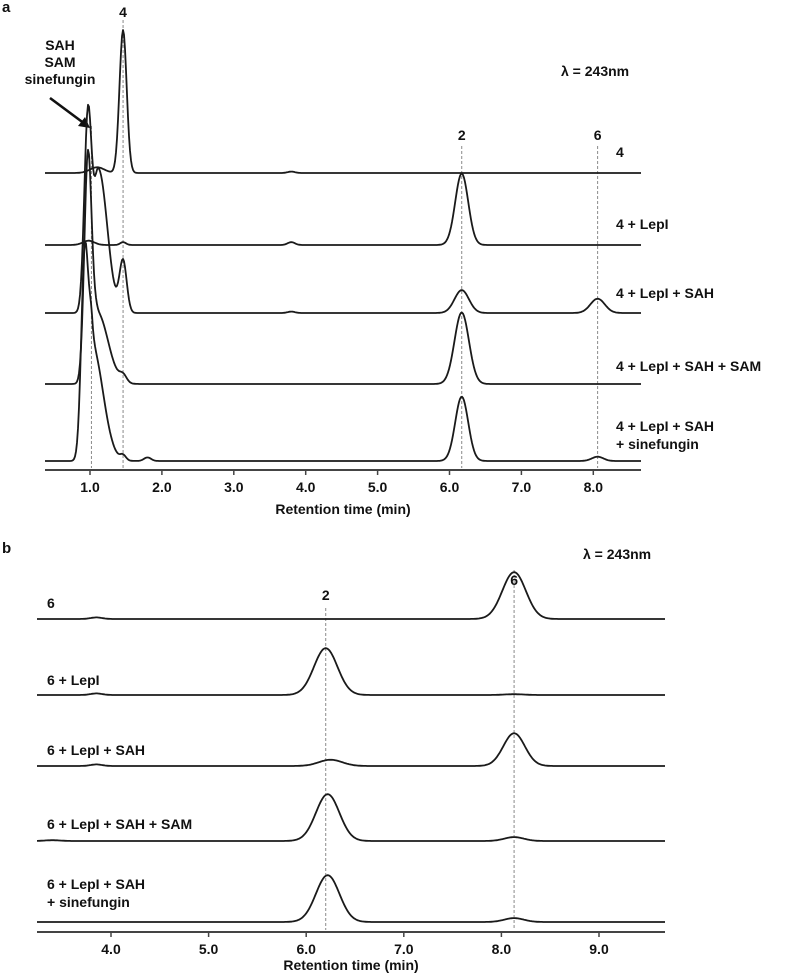 This screenshot has width=800, height=973. Describe the element at coordinates (60, 79) in the screenshot. I see `arrow-label-sinefungin: sinefungin` at that location.